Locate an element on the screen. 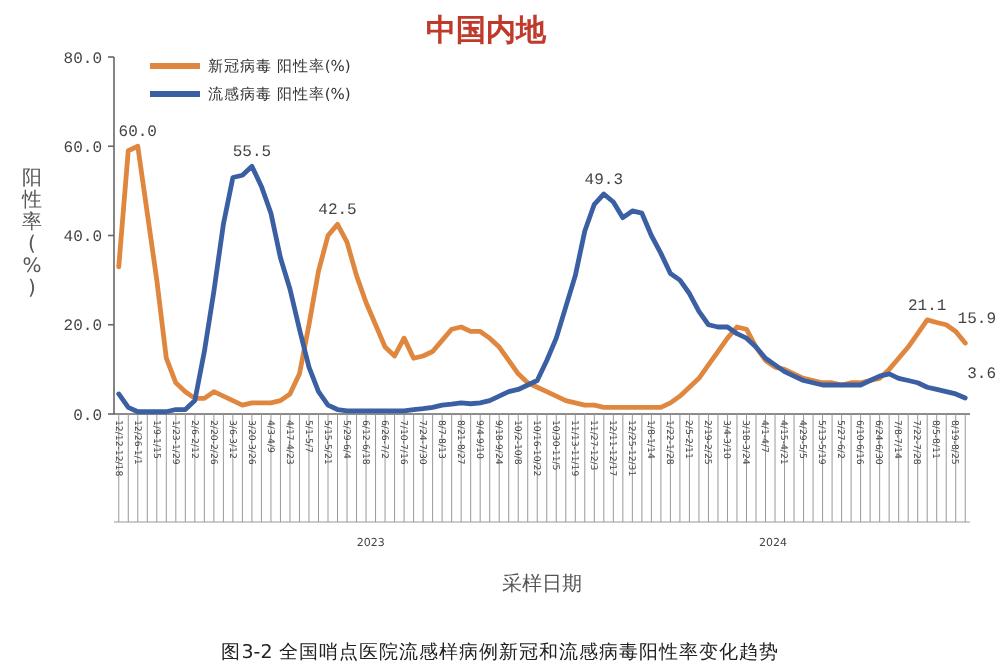 This screenshot has width=1000, height=672. data-label: 3.6 is located at coordinates (982, 374).